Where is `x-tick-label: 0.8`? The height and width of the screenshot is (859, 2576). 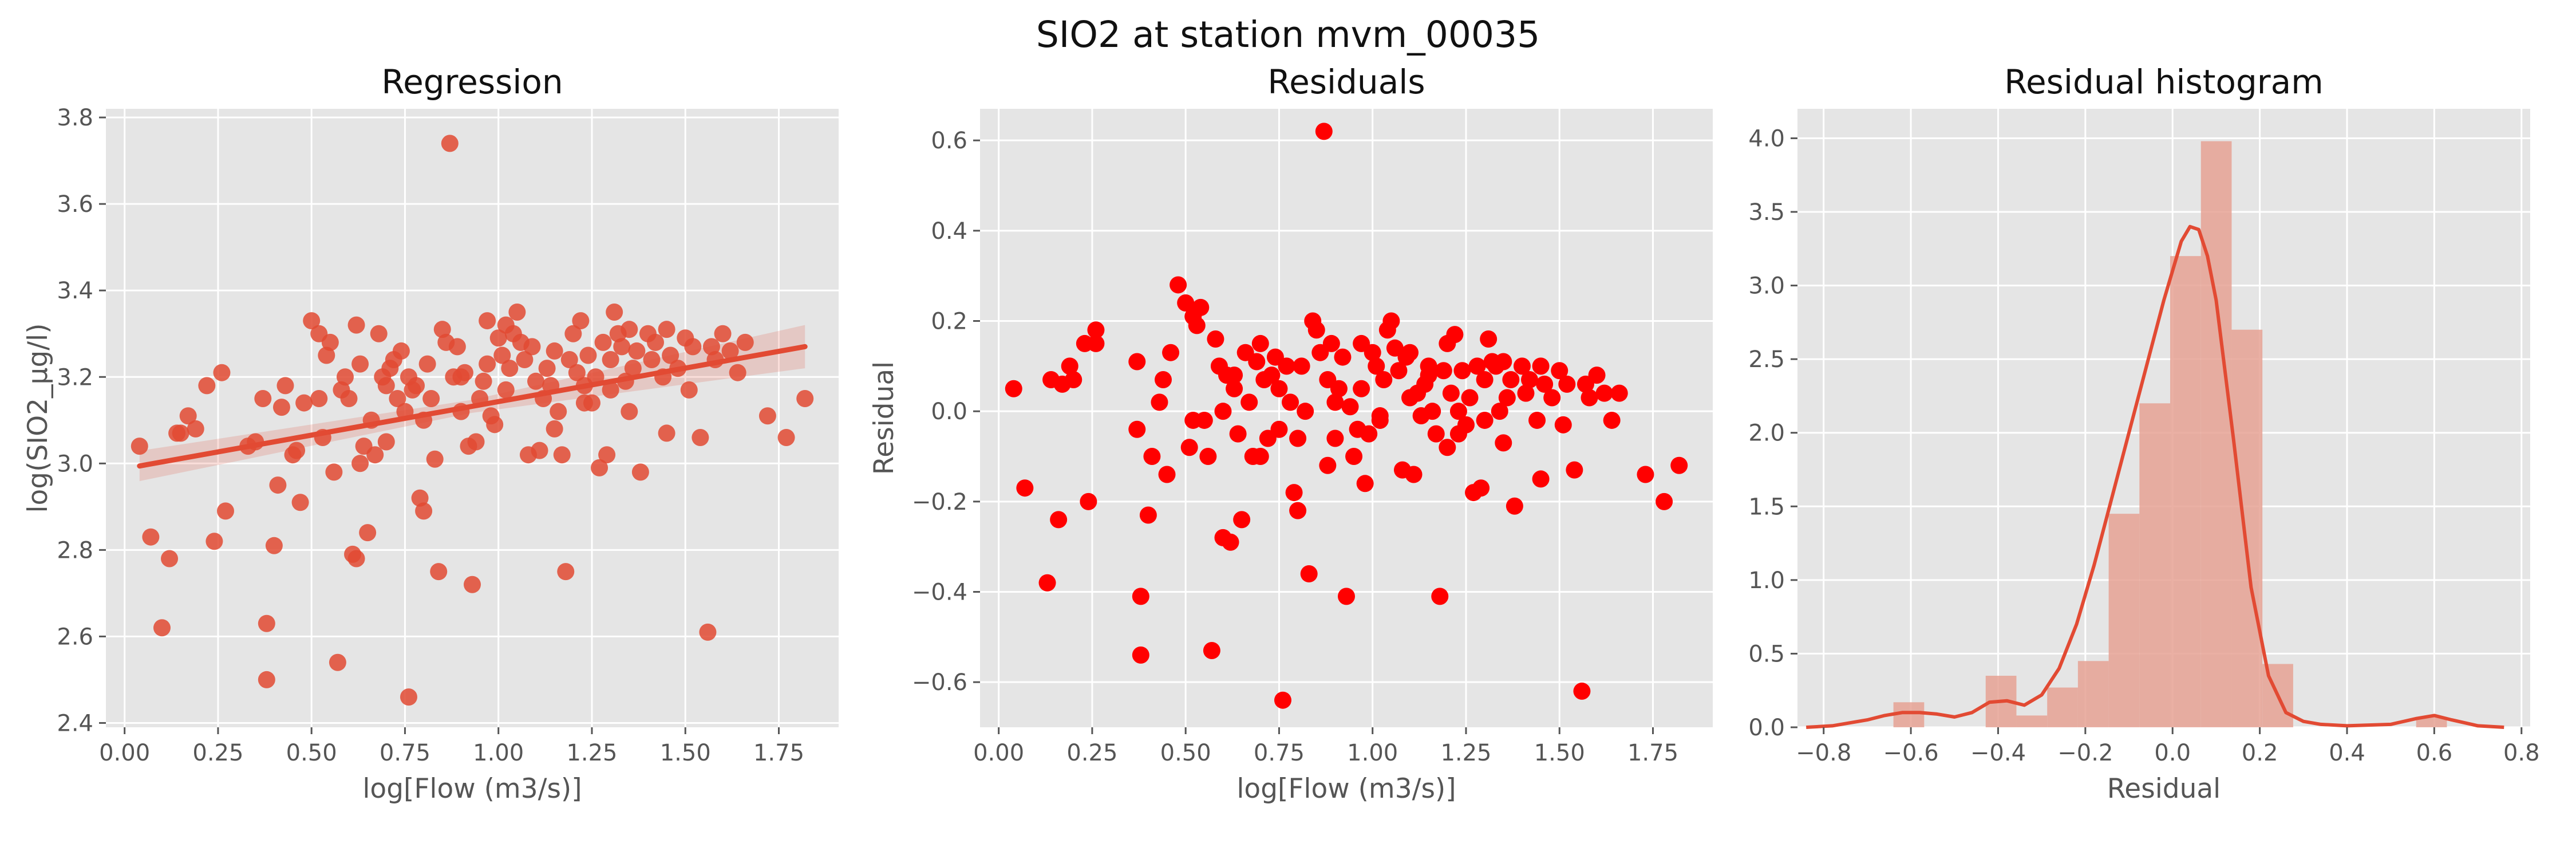 x-tick-label: 0.8 is located at coordinates (2521, 753).